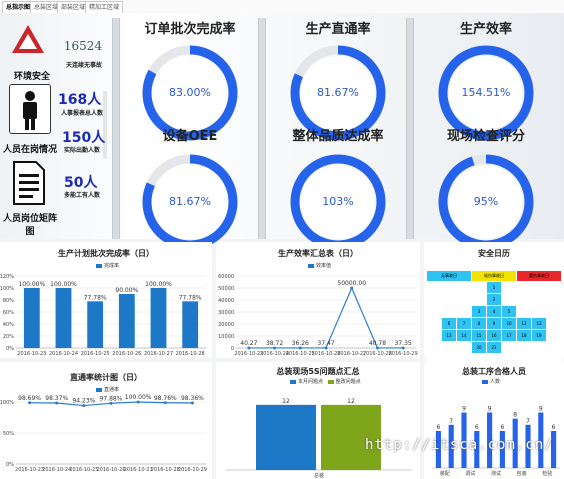  What do you see at coordinates (83, 65) in the screenshot?
I see `no-accident-label: 天连续无事故` at bounding box center [83, 65].